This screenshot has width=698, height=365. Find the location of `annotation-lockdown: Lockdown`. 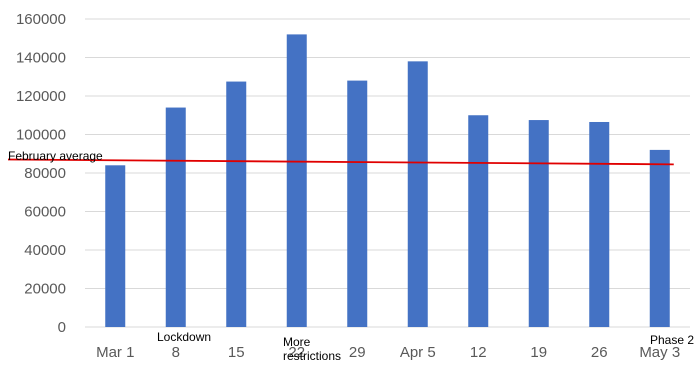

annotation-lockdown: Lockdown is located at coordinates (184, 337).